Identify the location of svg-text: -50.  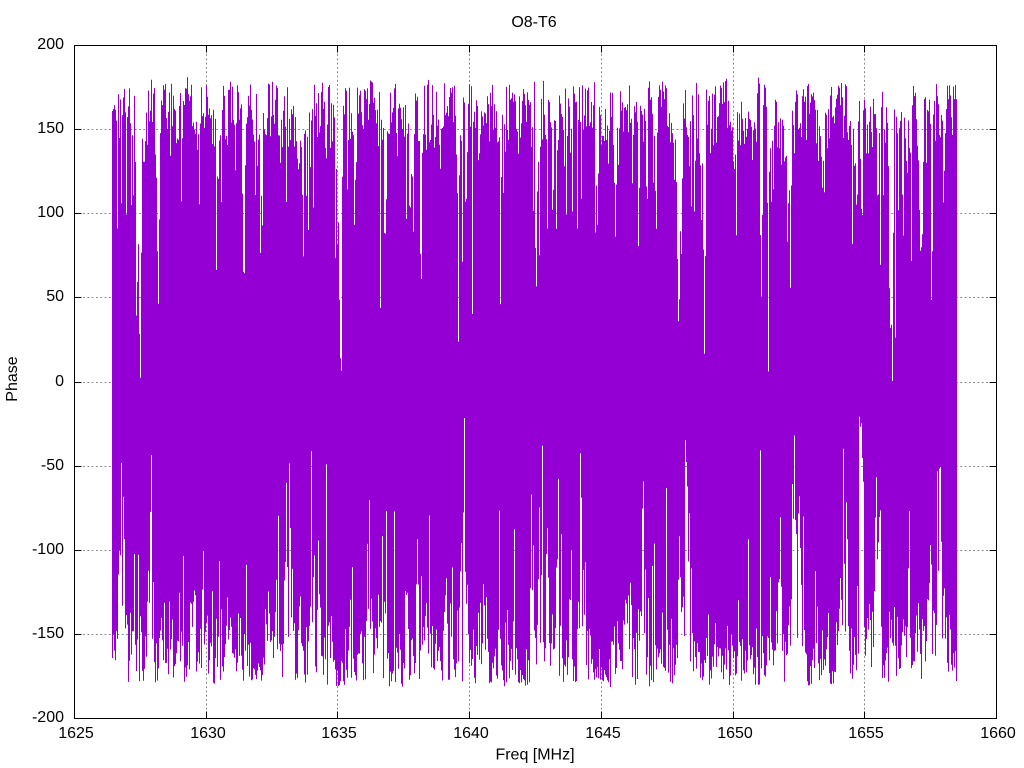
(52, 465).